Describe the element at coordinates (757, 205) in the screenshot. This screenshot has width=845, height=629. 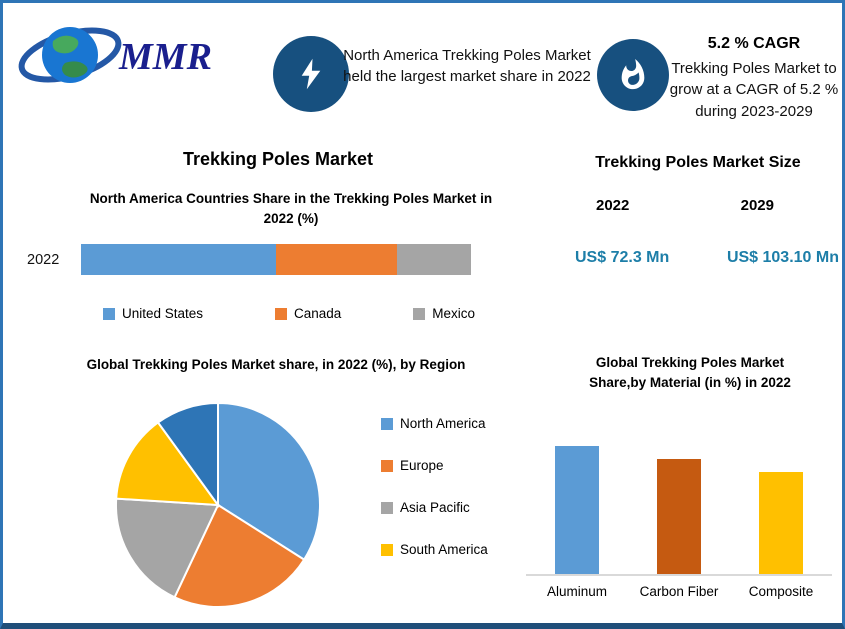
I see `year-2029-label: 2029` at that location.